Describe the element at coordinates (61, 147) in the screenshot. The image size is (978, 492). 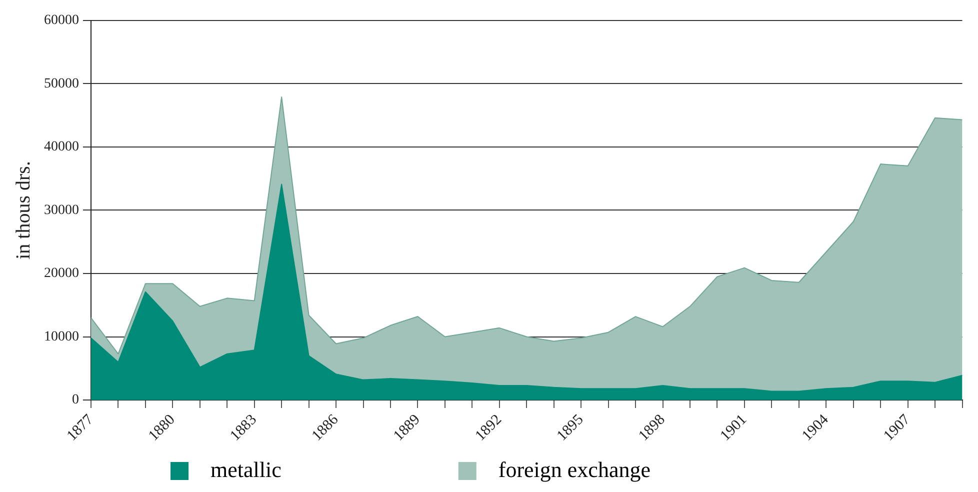
I see `y-tick-label: 40000` at that location.